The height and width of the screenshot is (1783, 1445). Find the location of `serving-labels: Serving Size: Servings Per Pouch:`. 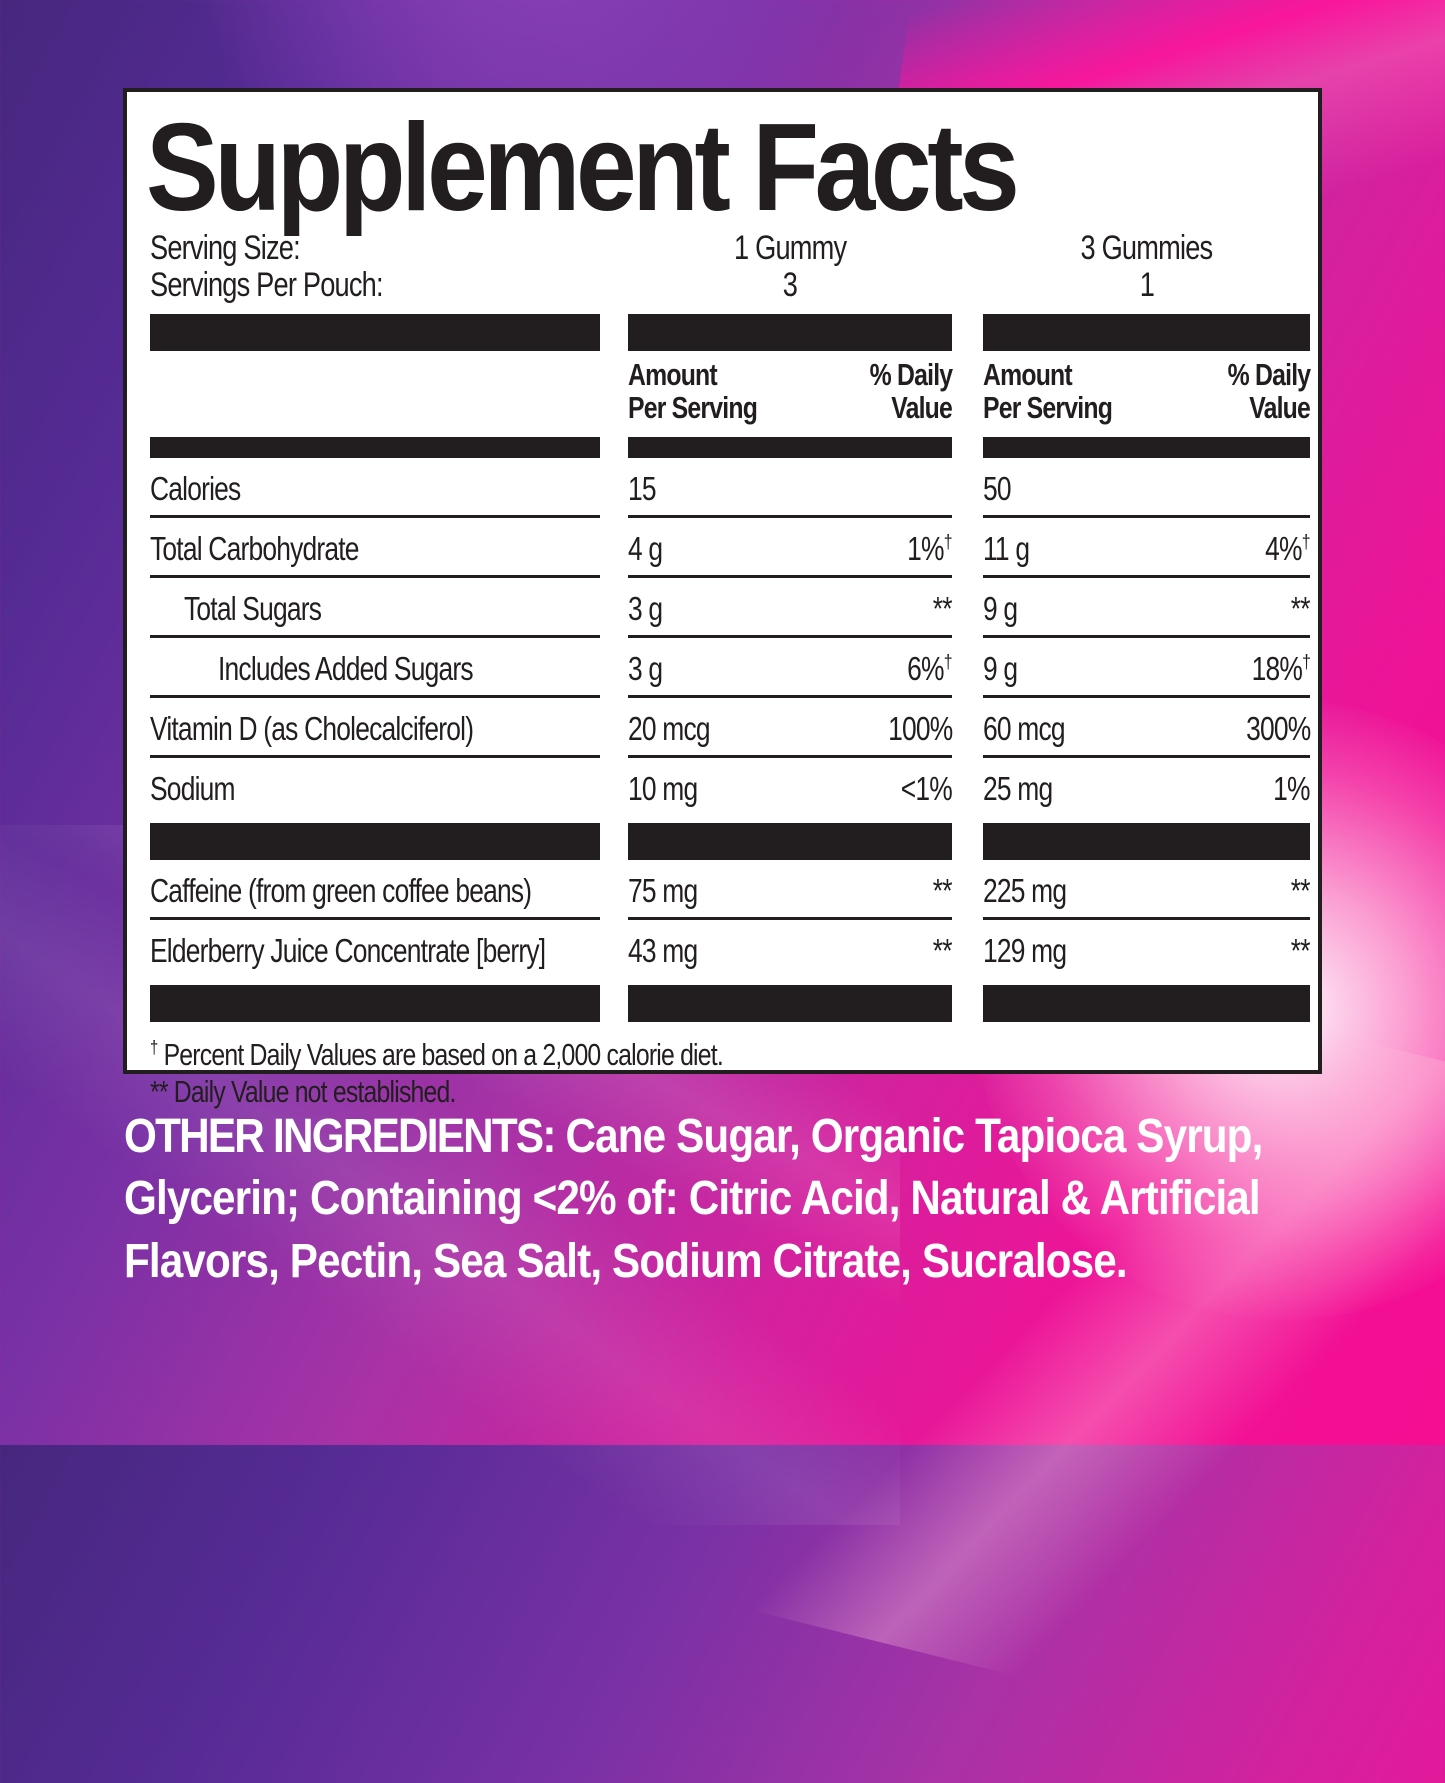

serving-labels: Serving Size: Servings Per Pouch: is located at coordinates (375, 266).